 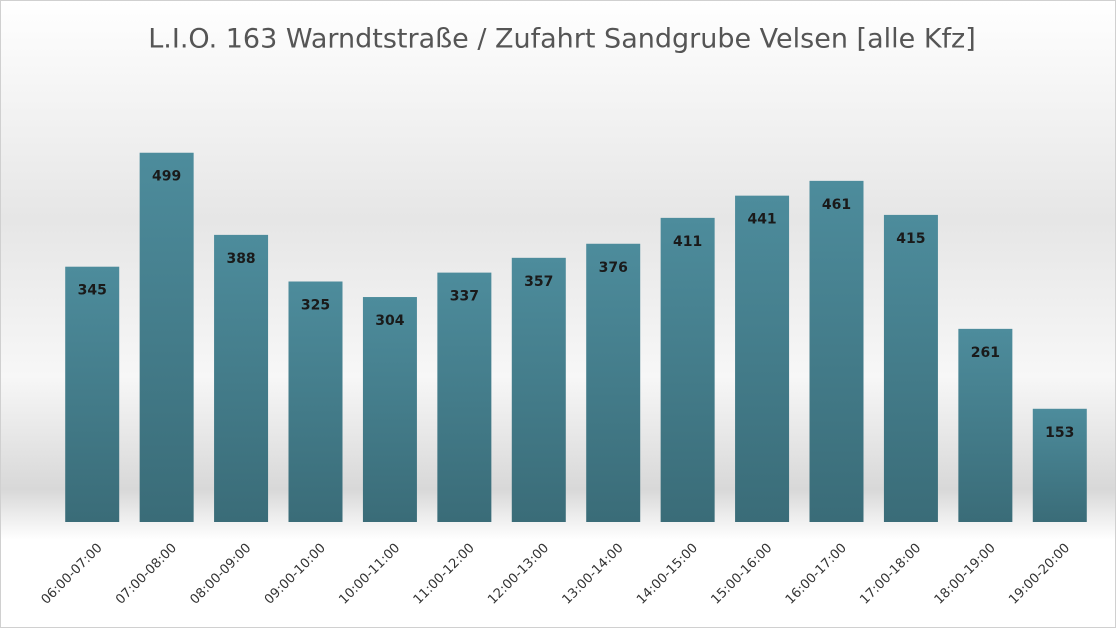 What do you see at coordinates (538, 282) in the screenshot?
I see `value-label: 357` at bounding box center [538, 282].